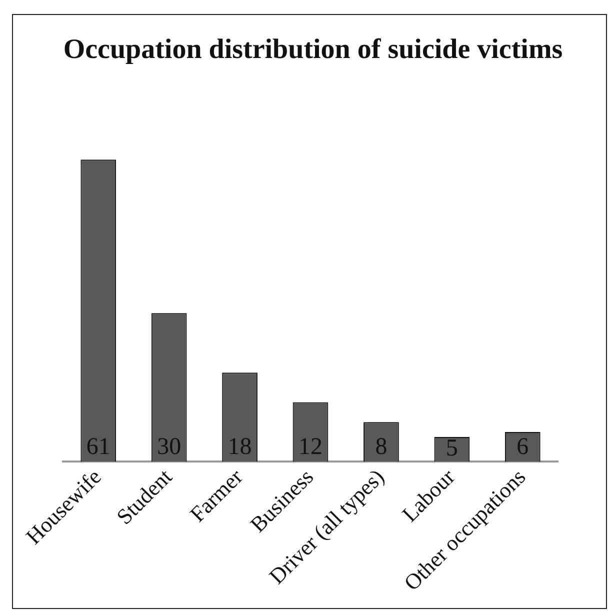 This screenshot has width=609, height=611. Describe the element at coordinates (98, 447) in the screenshot. I see `data-label: 61` at that location.